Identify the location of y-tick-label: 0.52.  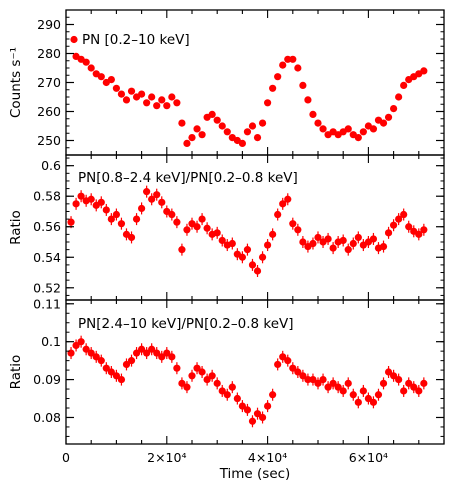
(47, 287).